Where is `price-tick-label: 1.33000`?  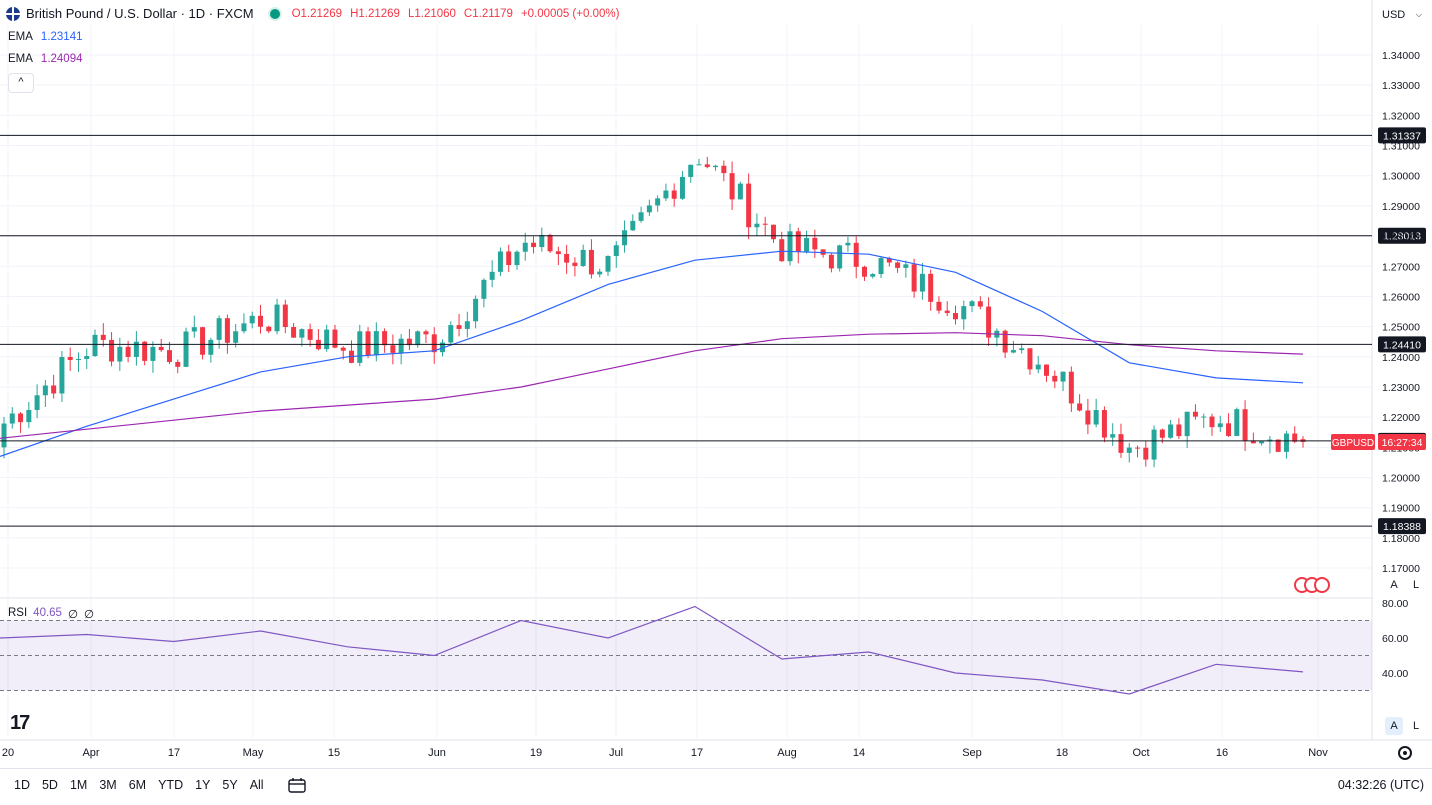
price-tick-label: 1.33000 is located at coordinates (1401, 86).